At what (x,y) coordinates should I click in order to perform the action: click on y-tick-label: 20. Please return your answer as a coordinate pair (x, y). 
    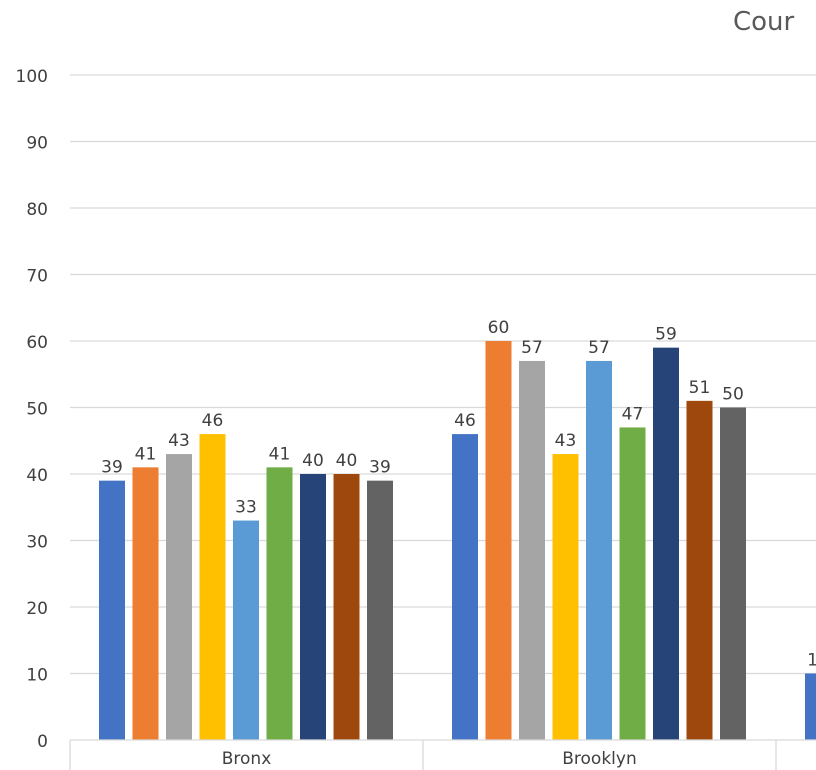
    Looking at the image, I should click on (37, 609).